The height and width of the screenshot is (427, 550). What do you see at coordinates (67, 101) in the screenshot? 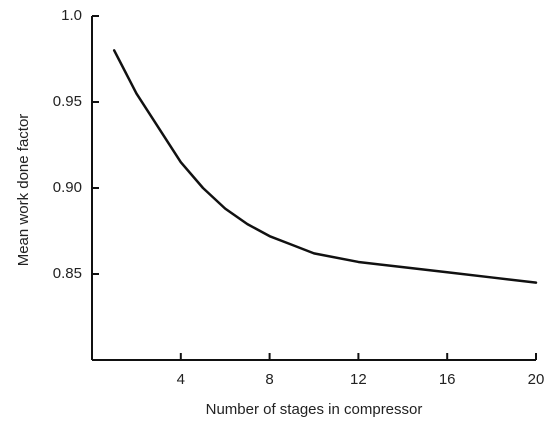
I see `y-tick-label: 0.95` at bounding box center [67, 101].